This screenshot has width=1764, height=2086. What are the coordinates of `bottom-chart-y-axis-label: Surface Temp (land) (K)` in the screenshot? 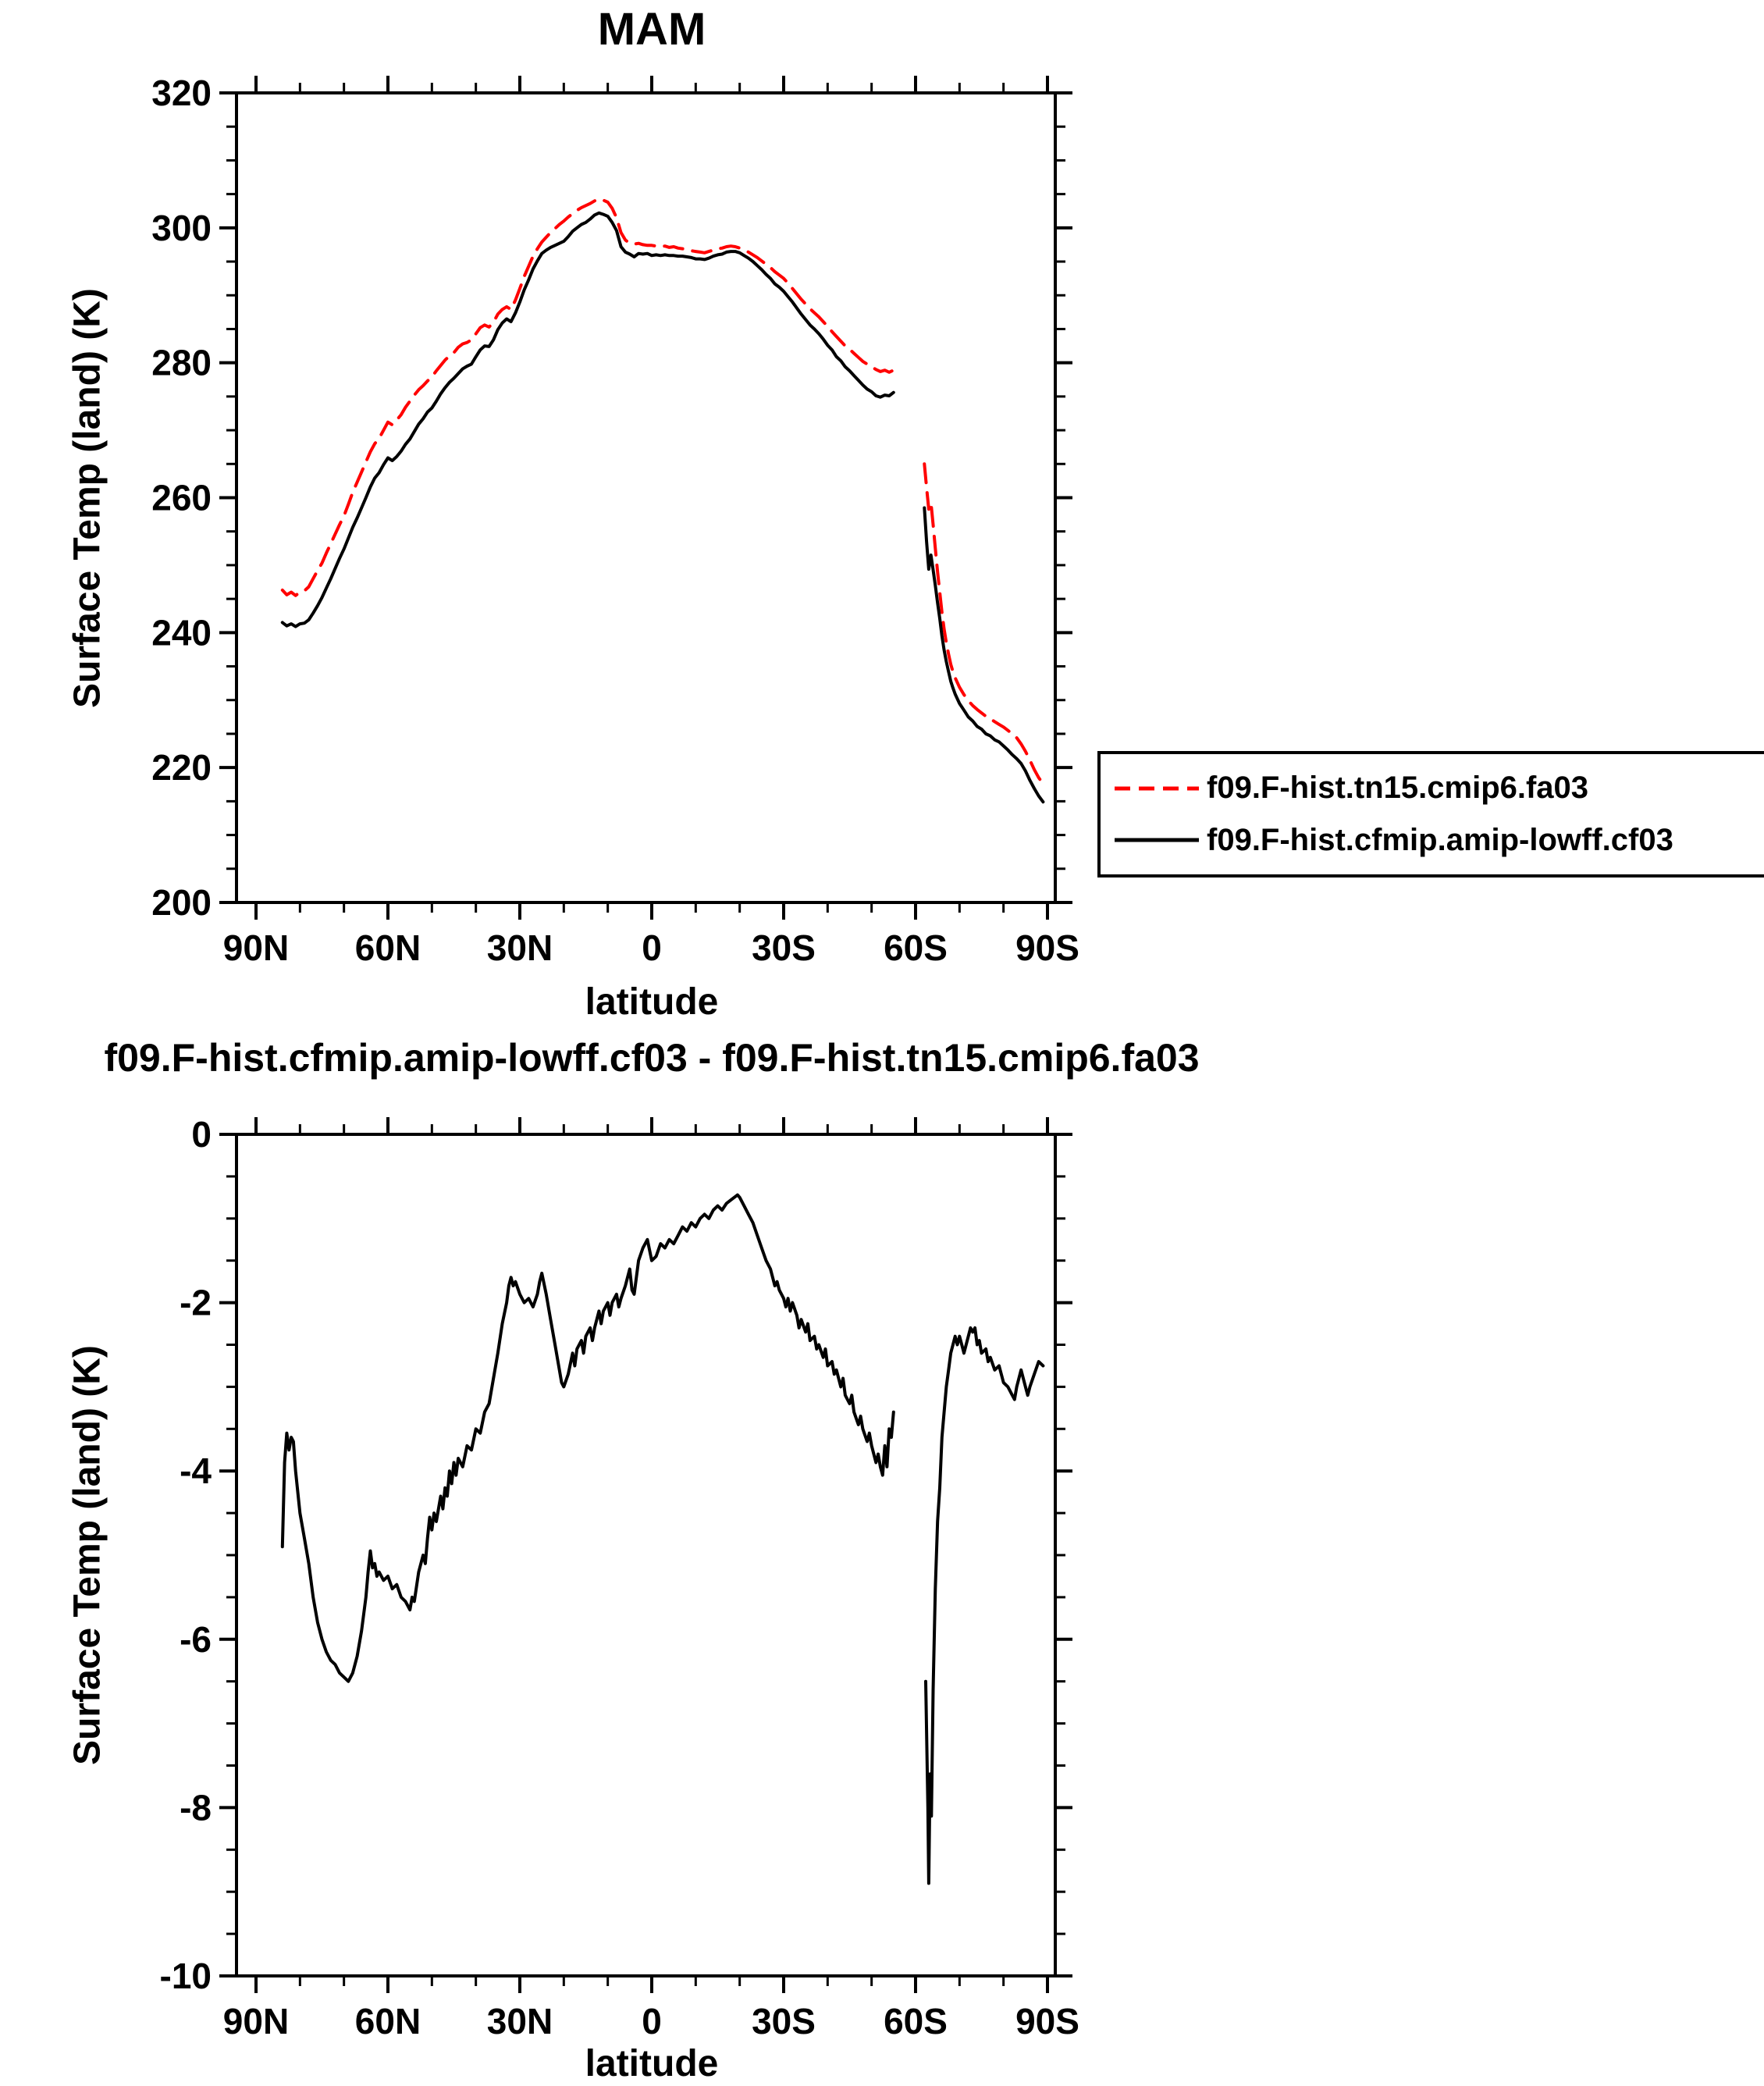 It's located at (87, 1555).